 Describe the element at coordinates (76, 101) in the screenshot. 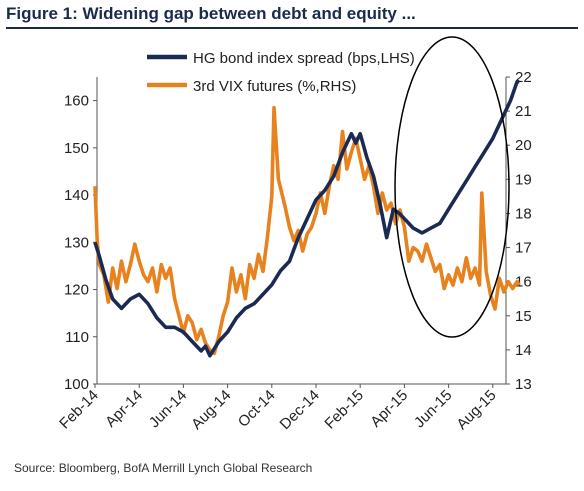

I see `left-tick-label: 160` at that location.